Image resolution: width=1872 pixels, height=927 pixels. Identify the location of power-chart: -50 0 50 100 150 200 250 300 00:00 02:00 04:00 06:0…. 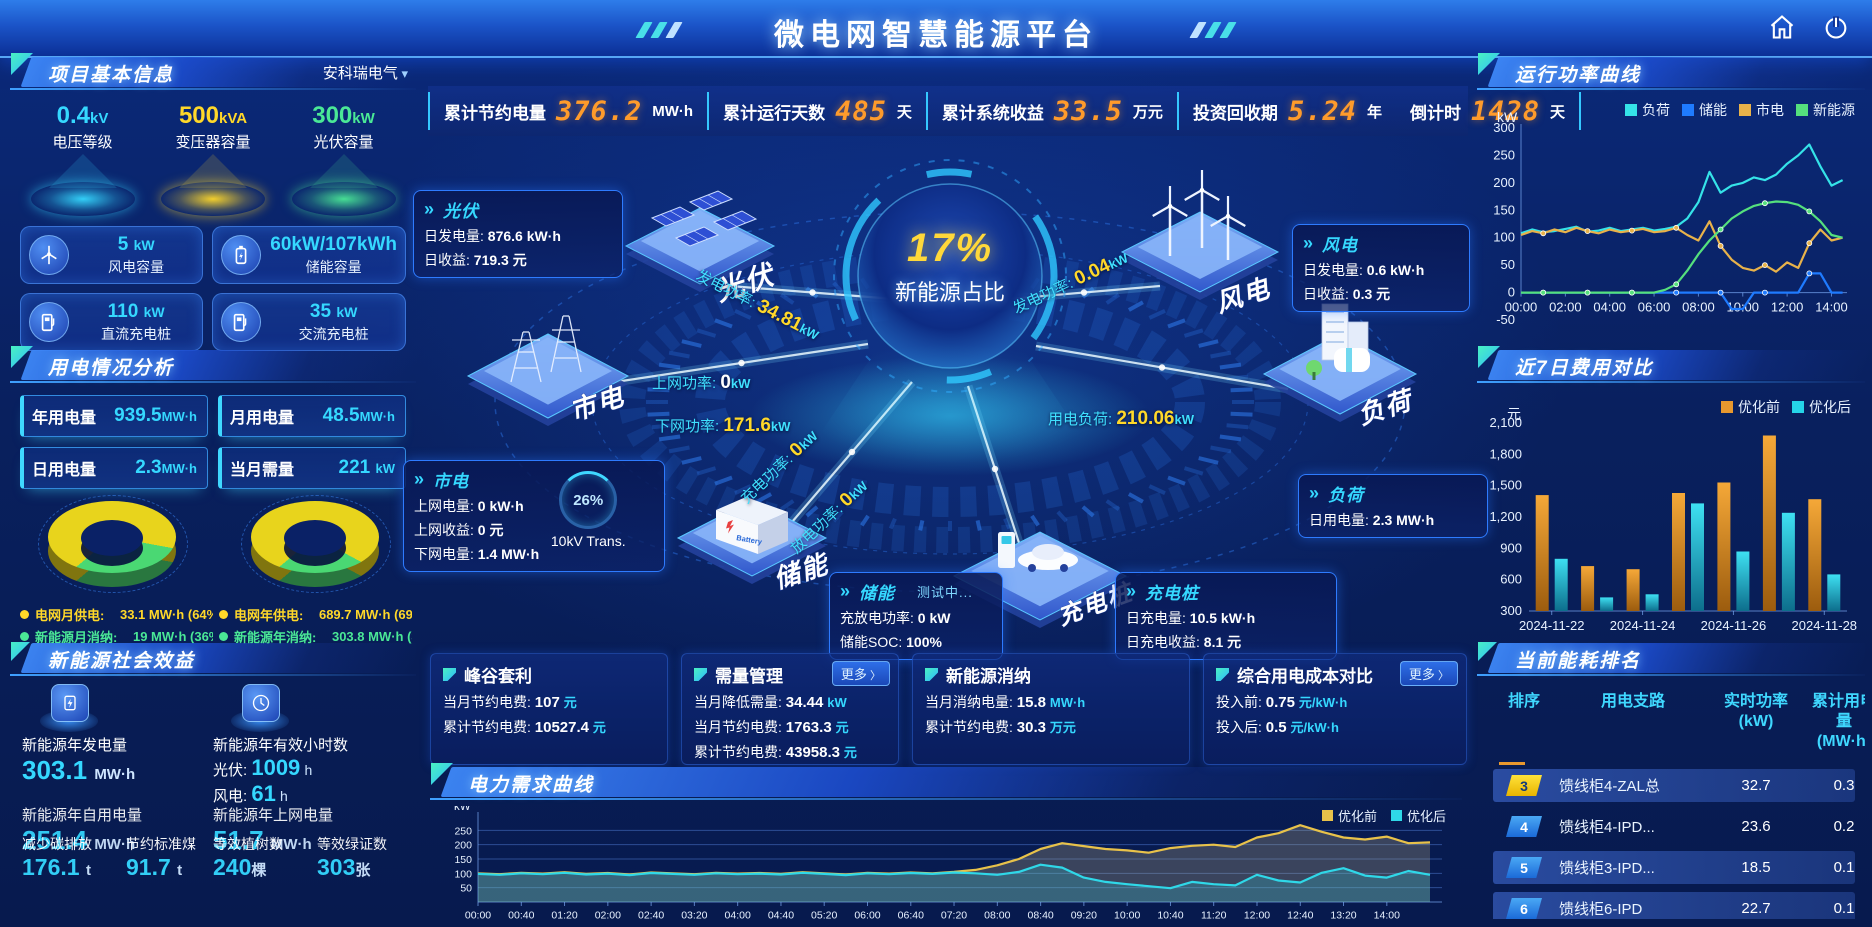
(1670, 218).